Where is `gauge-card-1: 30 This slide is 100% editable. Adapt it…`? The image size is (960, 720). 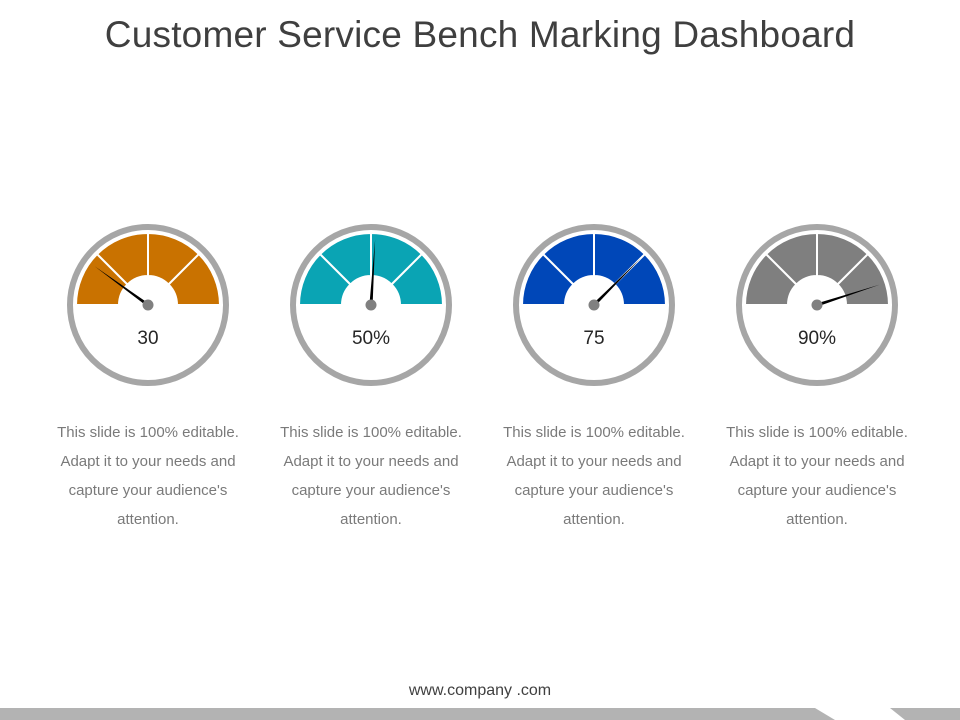
gauge-card-1: 30 This slide is 100% editable. Adapt it… is located at coordinates (145, 380).